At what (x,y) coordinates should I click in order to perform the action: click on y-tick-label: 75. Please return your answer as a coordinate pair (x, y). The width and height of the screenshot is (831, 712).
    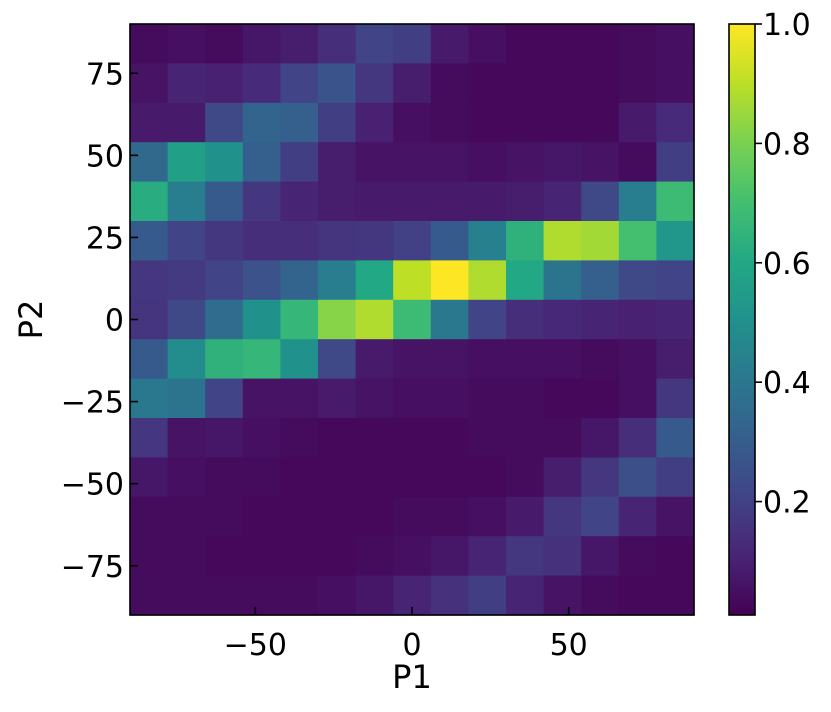
    Looking at the image, I should click on (105, 74).